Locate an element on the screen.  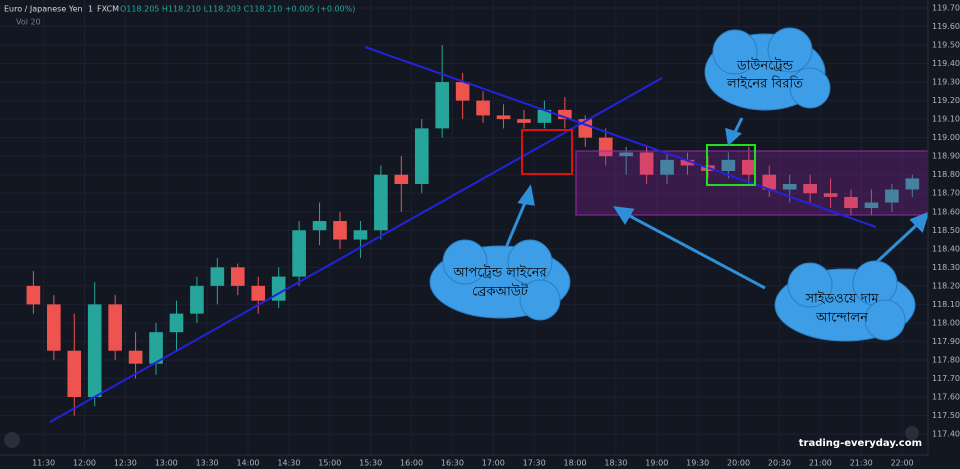
y-tick-label: 118.200 is located at coordinates (946, 285).